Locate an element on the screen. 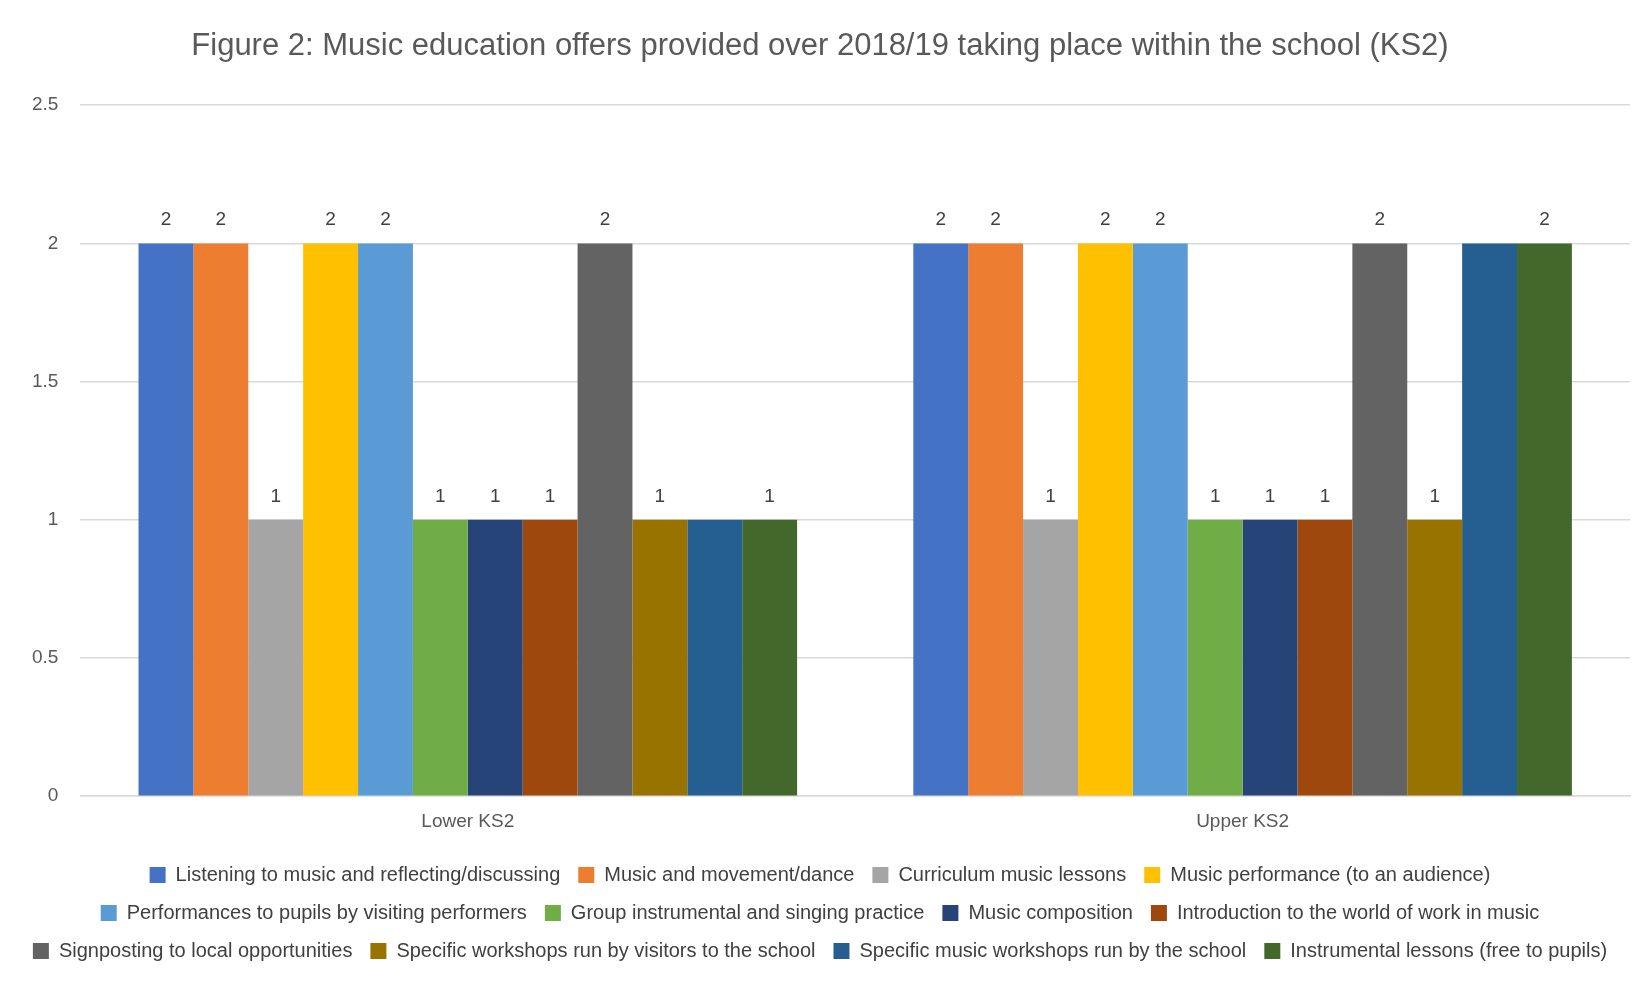 The height and width of the screenshot is (981, 1650). legend-label: Instrumental lessons (free to pupils) is located at coordinates (1449, 949).